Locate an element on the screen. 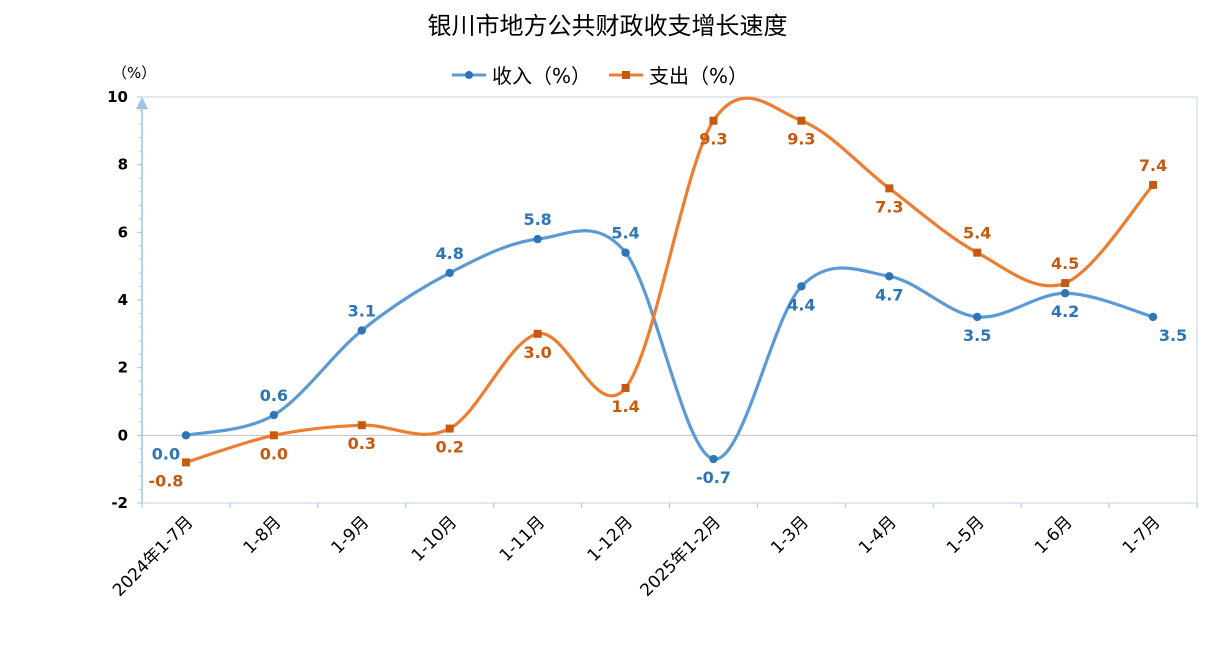 The height and width of the screenshot is (651, 1215). x-tick-label: 1-7月 is located at coordinates (1142, 535).